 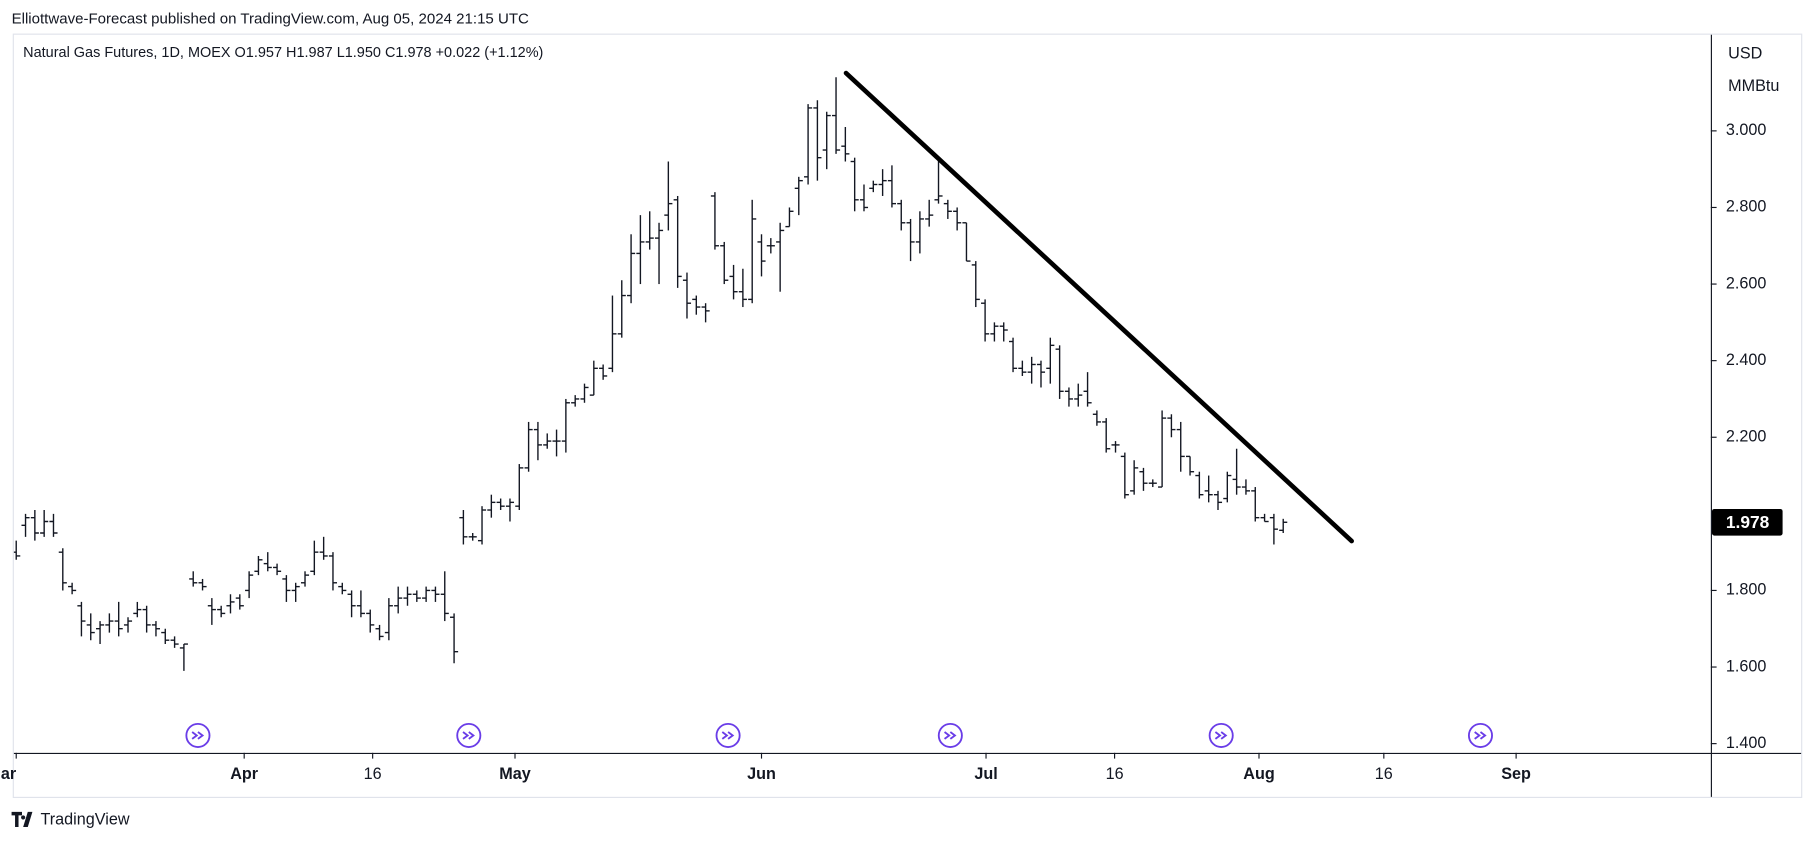 I want to click on last-price-box, so click(x=1747, y=522).